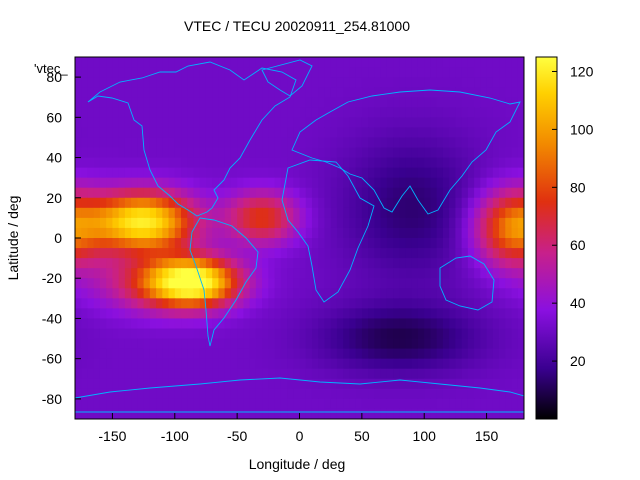 This screenshot has width=640, height=480. What do you see at coordinates (578, 187) in the screenshot?
I see `colorbar-tick-label: 80` at bounding box center [578, 187].